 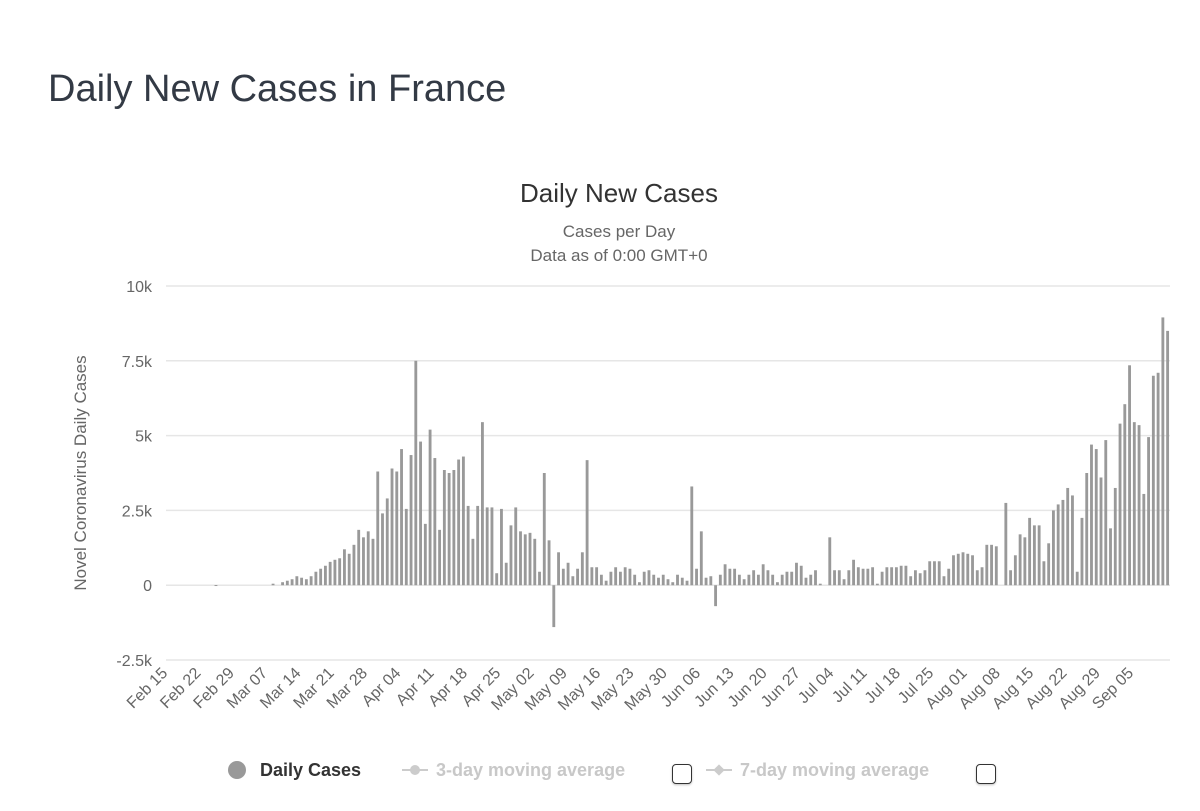 What do you see at coordinates (817, 770) in the screenshot?
I see `legend-item-7-day-moving-average: 7-day moving average` at bounding box center [817, 770].